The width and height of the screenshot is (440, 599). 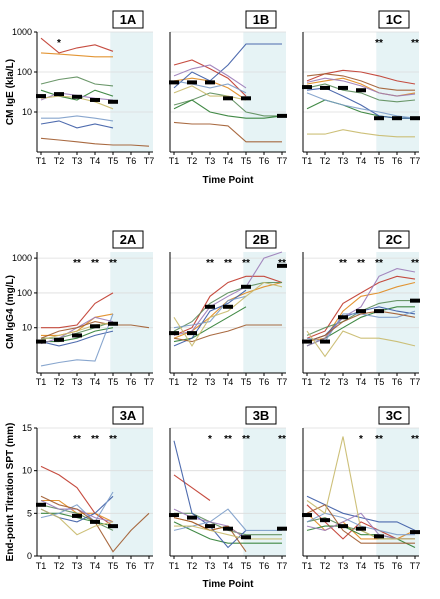 What do you see at coordinates (228, 488) in the screenshot?
I see `panel-3B: T1 T2 T3 T4 T5 T6 T7* ** ** **3B` at bounding box center [228, 488].